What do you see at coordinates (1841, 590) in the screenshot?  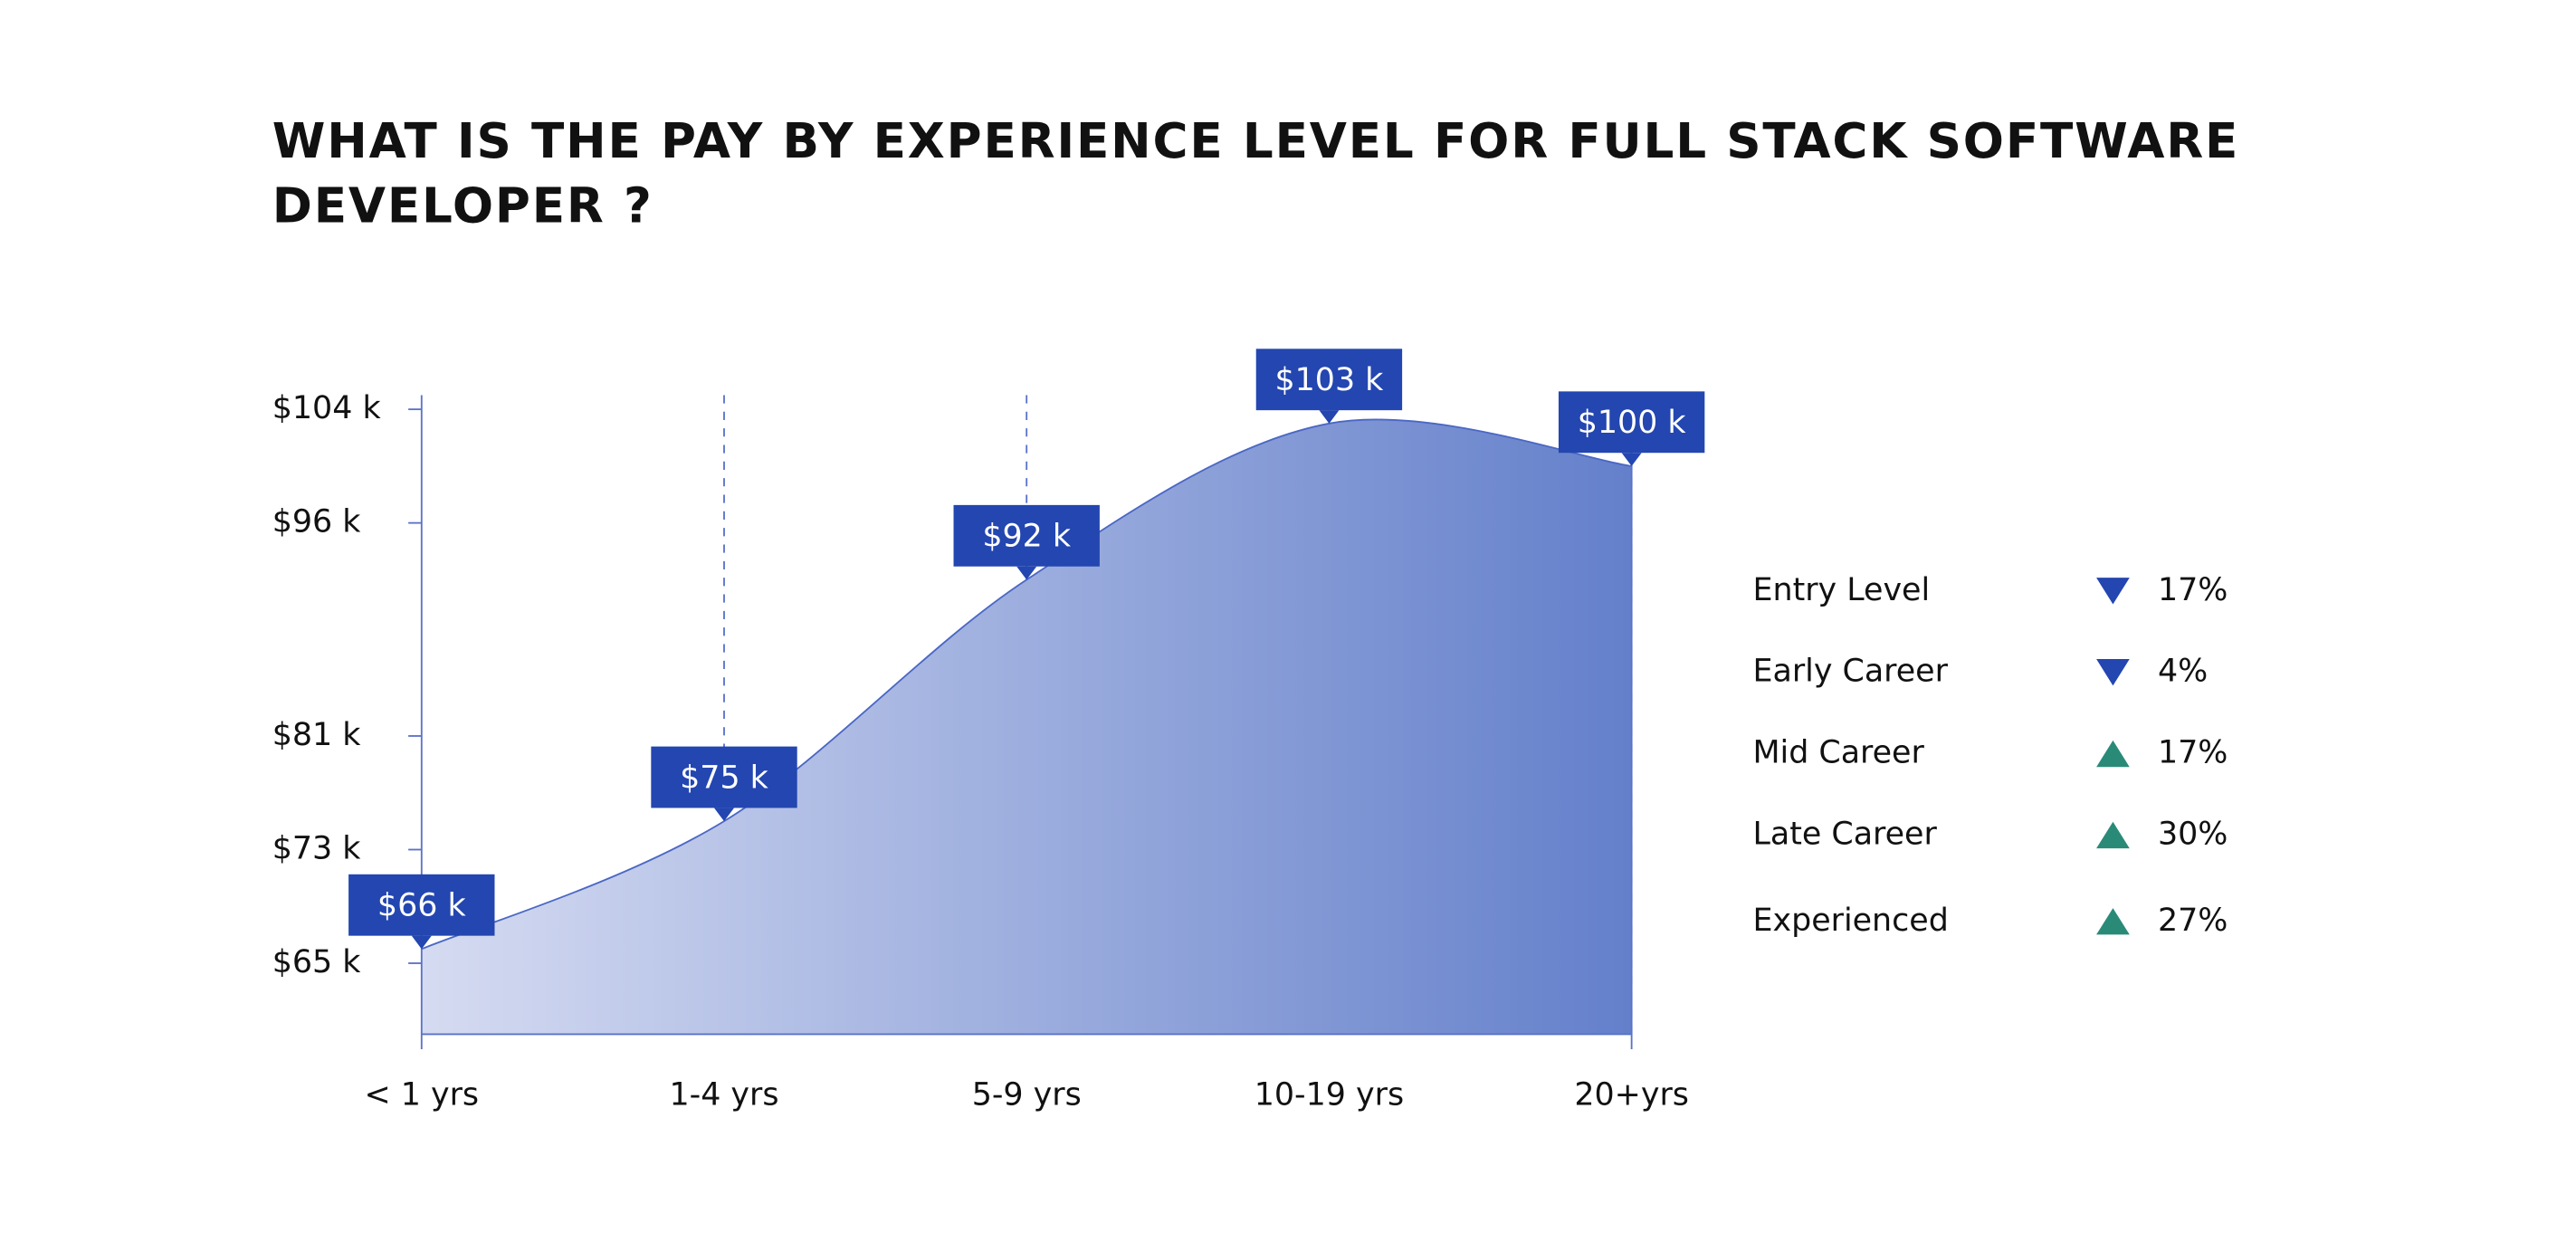 I see `legend-label: Entry Level` at bounding box center [1841, 590].